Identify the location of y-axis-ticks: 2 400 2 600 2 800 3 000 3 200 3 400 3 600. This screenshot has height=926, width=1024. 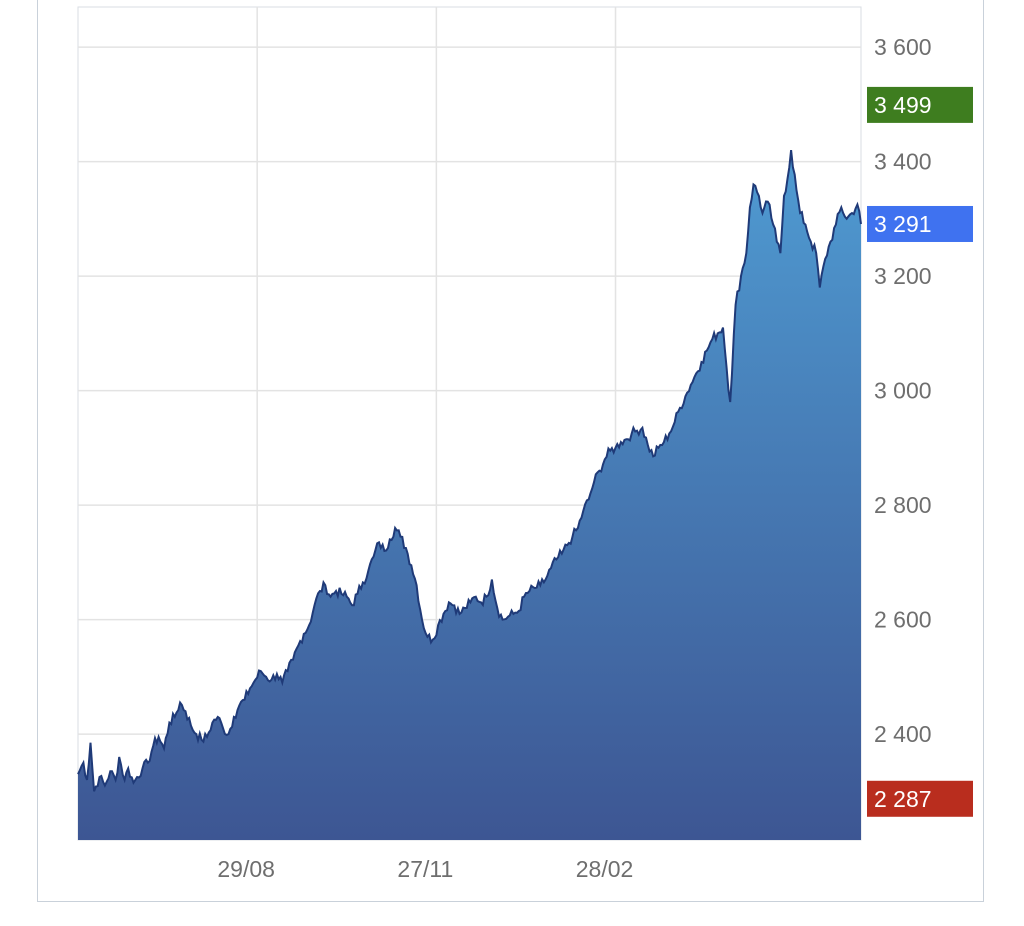
(903, 390).